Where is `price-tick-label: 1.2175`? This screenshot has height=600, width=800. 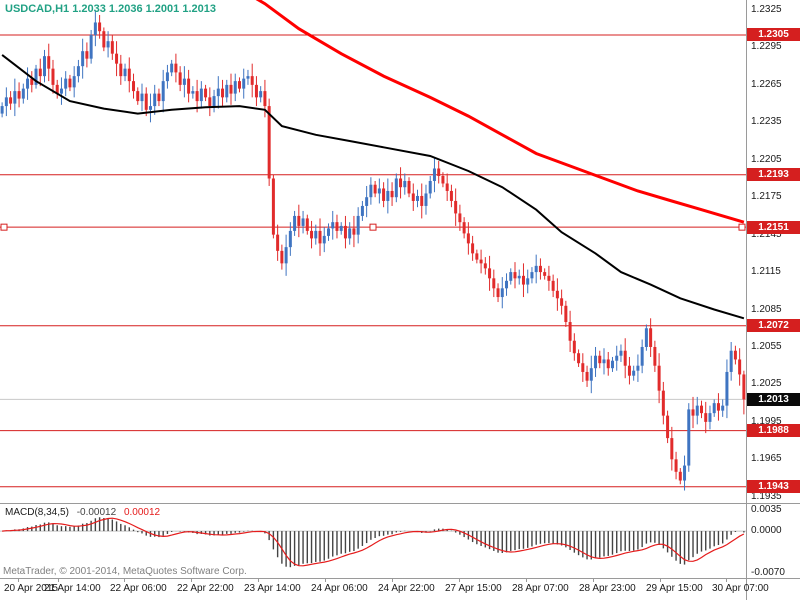
price-tick-label: 1.2175 is located at coordinates (766, 197).